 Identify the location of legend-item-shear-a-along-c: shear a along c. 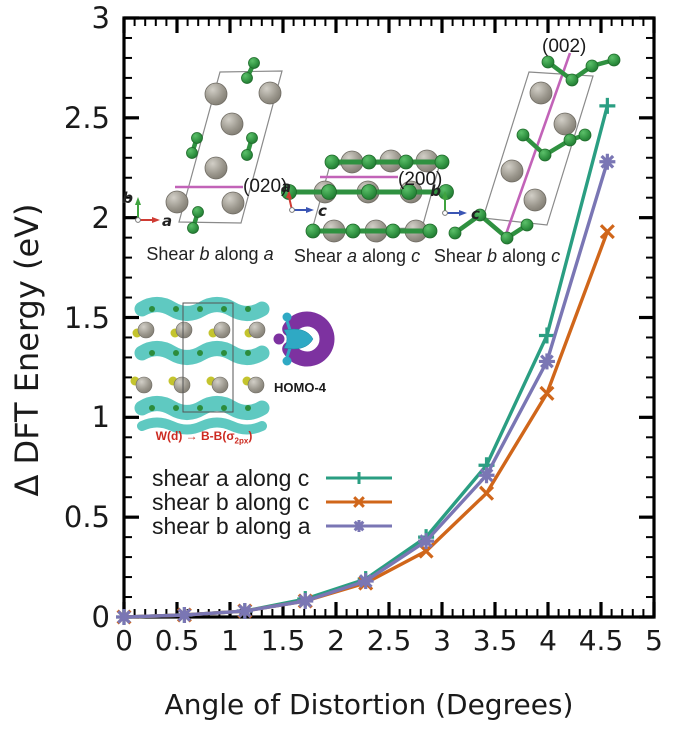
(274, 477).